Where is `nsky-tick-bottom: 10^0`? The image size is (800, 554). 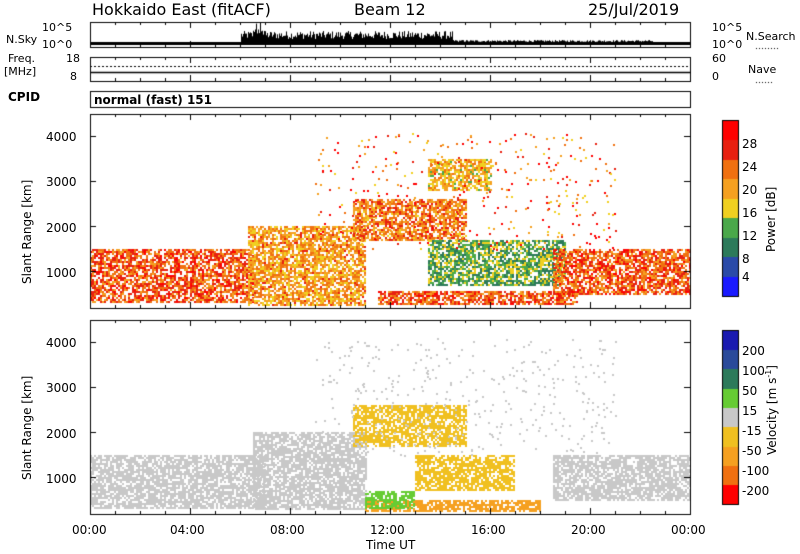 nsky-tick-bottom: 10^0 is located at coordinates (57, 44).